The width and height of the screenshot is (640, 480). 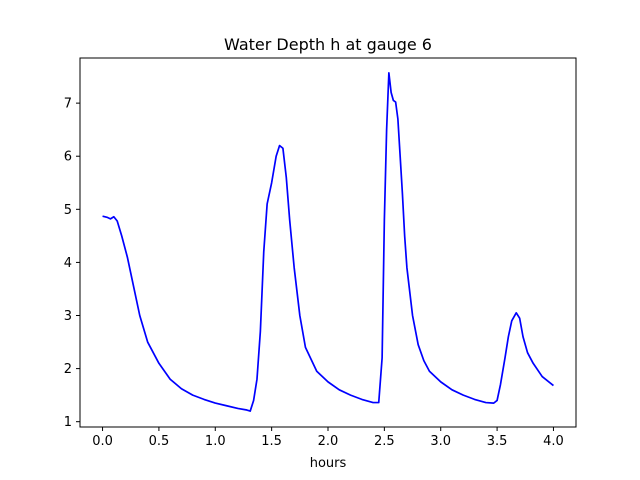 What do you see at coordinates (384, 441) in the screenshot?
I see `x-tick-label: 2.5` at bounding box center [384, 441].